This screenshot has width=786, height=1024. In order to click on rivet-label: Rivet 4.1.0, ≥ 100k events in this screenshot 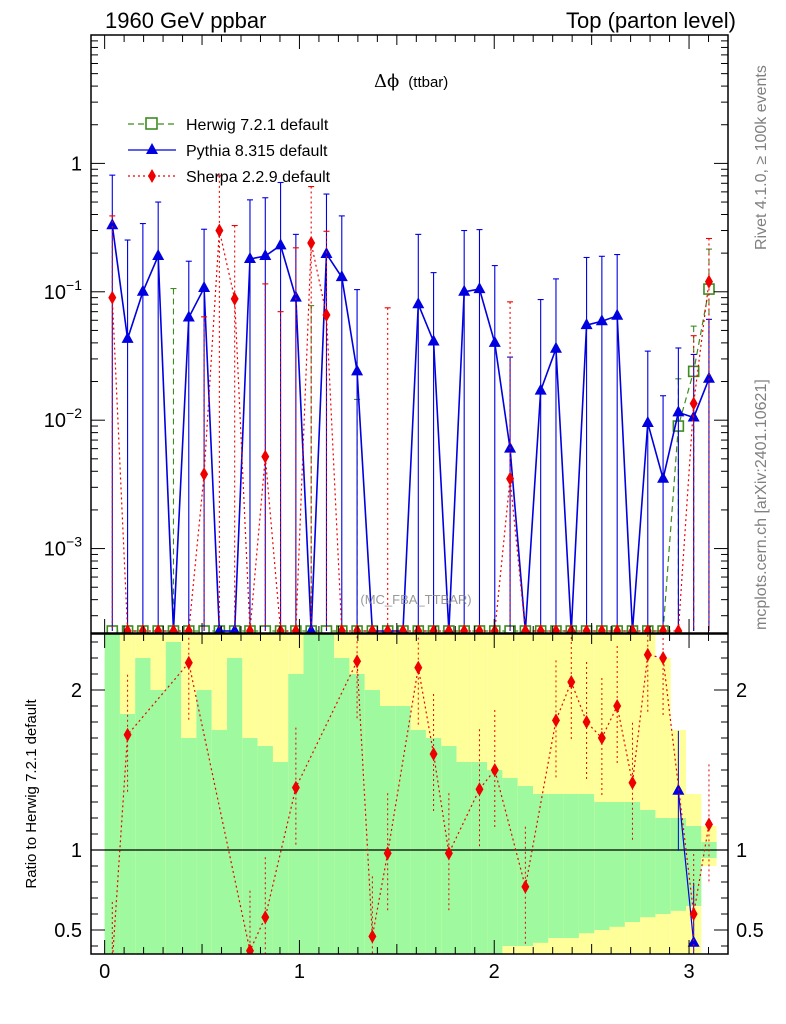, I will do `click(761, 157)`.